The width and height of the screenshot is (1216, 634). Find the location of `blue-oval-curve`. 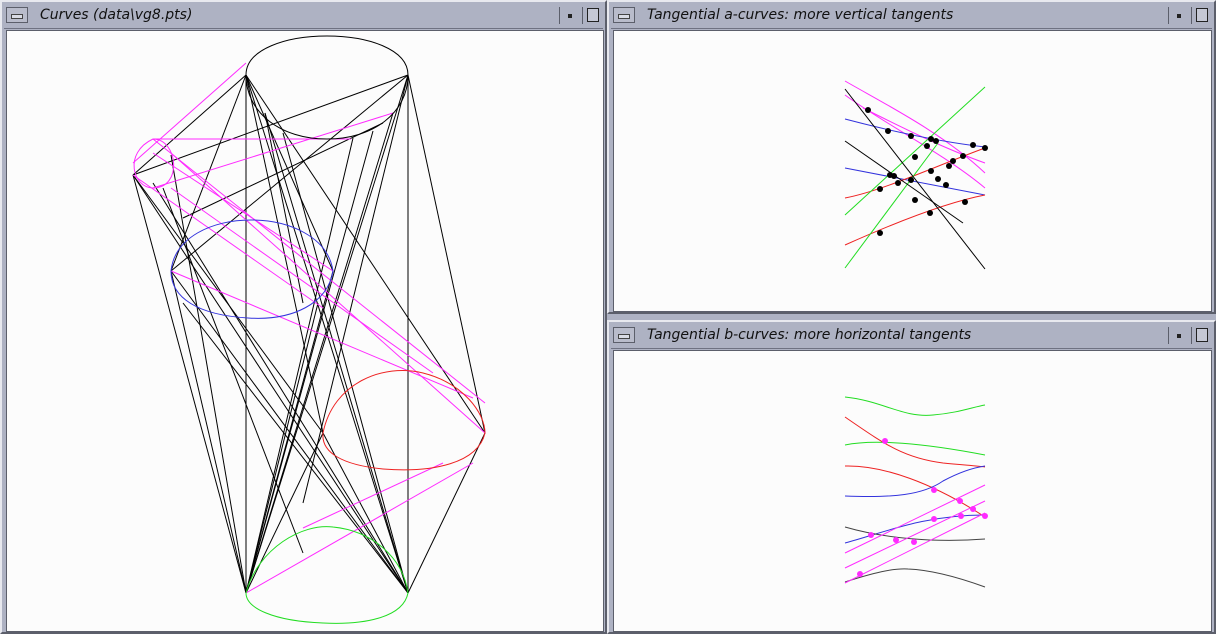

blue-oval-curve is located at coordinates (252, 269).